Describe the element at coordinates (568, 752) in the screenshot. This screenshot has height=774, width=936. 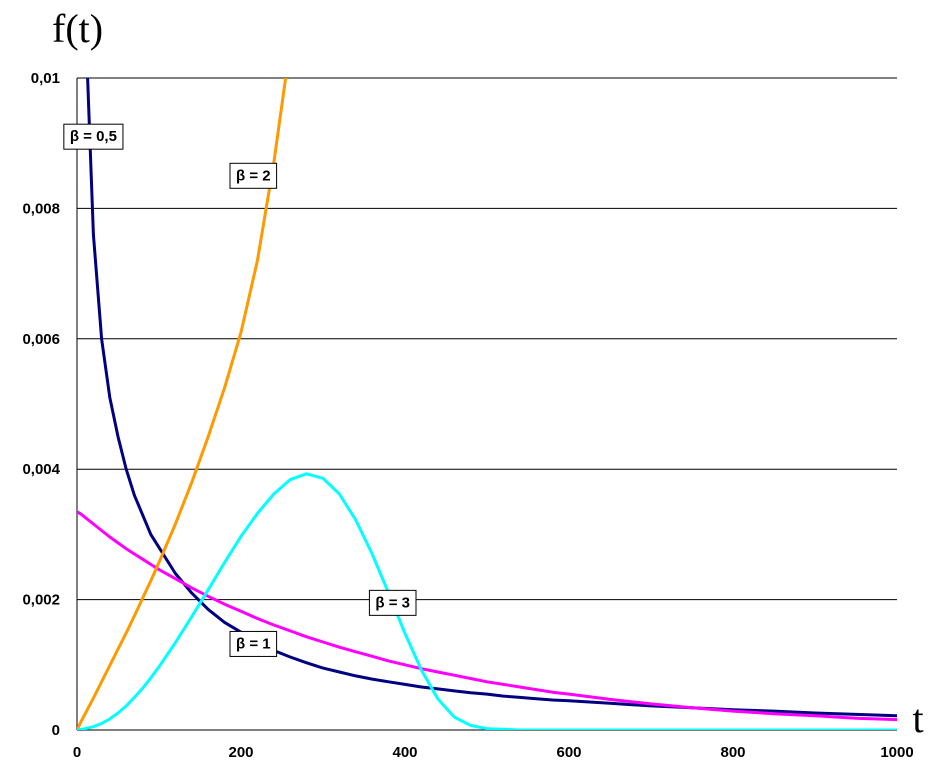
I see `x-tick-label: 600` at that location.